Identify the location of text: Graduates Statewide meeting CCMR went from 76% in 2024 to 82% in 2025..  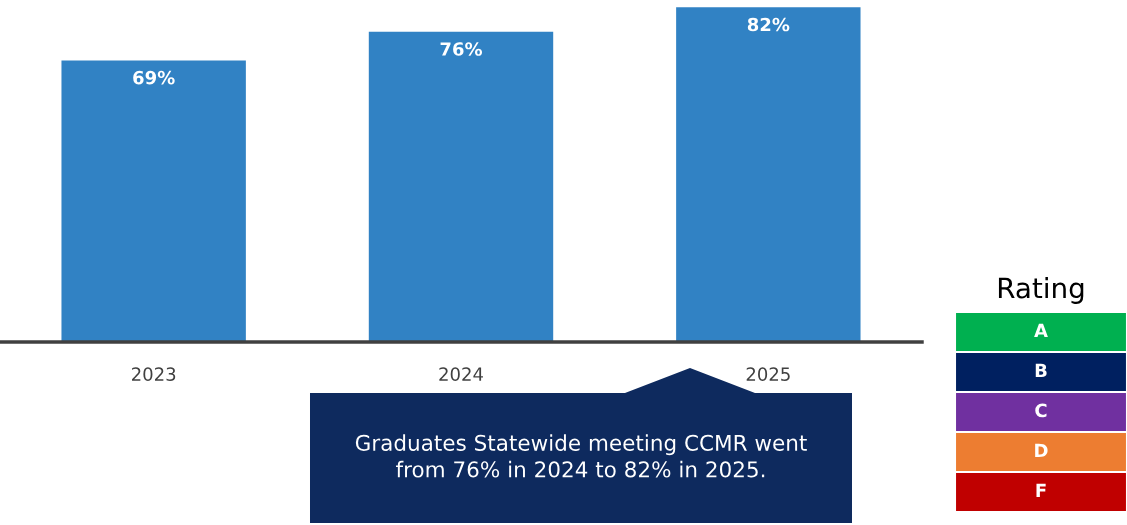
(581, 456).